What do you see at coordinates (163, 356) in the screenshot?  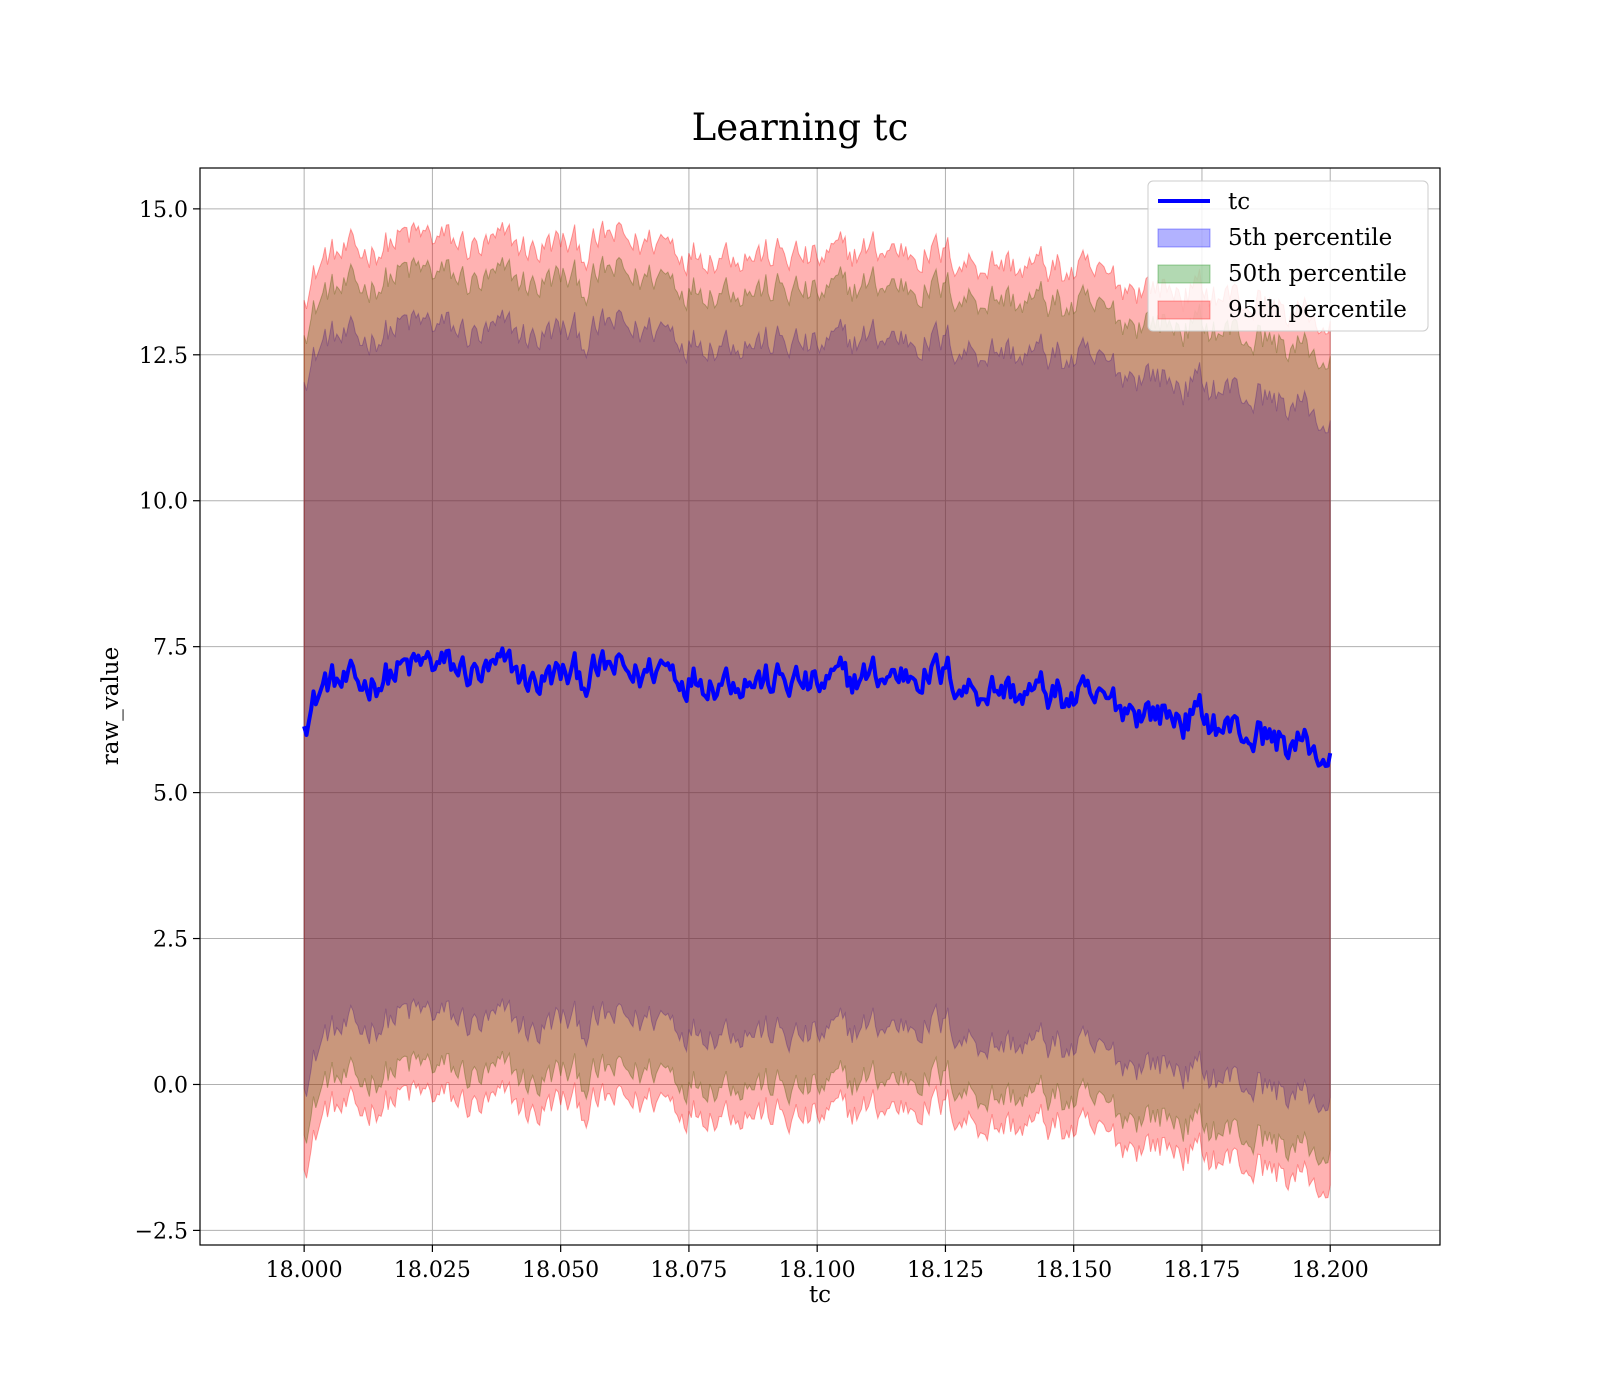 I see `y-tick-label: 12.5` at bounding box center [163, 356].